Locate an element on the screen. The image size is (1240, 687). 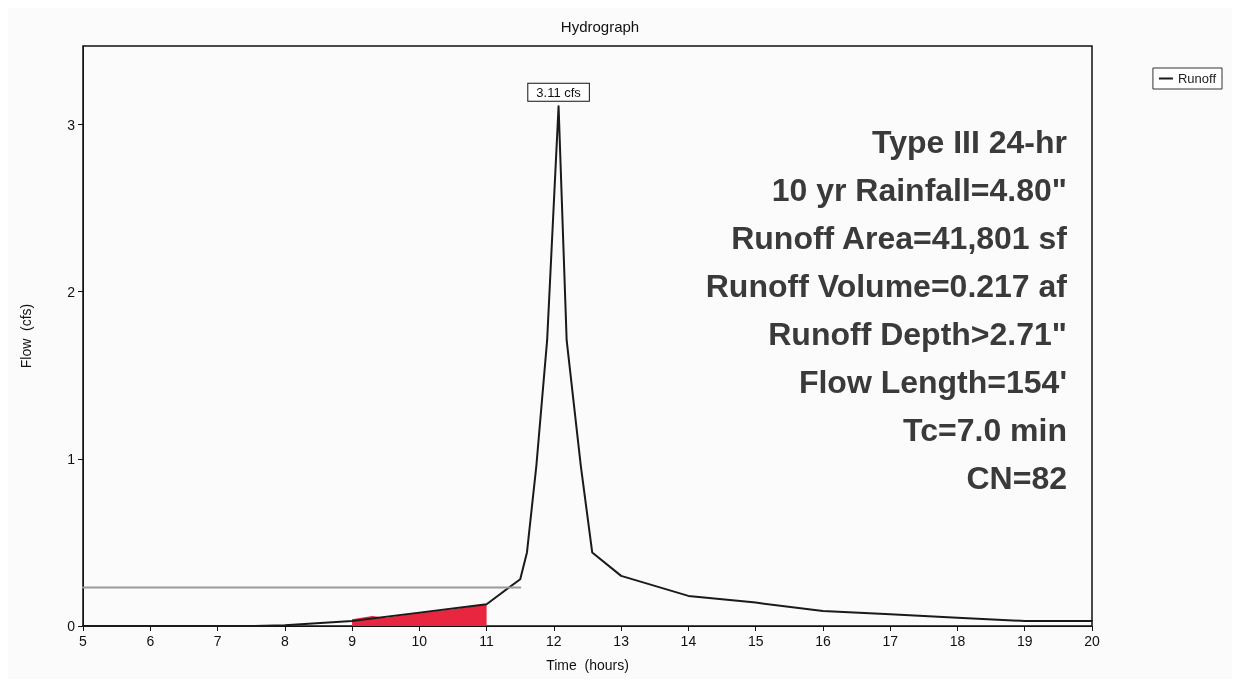
annotation: 10 yr Rainfall=4.80" is located at coordinates (919, 190).